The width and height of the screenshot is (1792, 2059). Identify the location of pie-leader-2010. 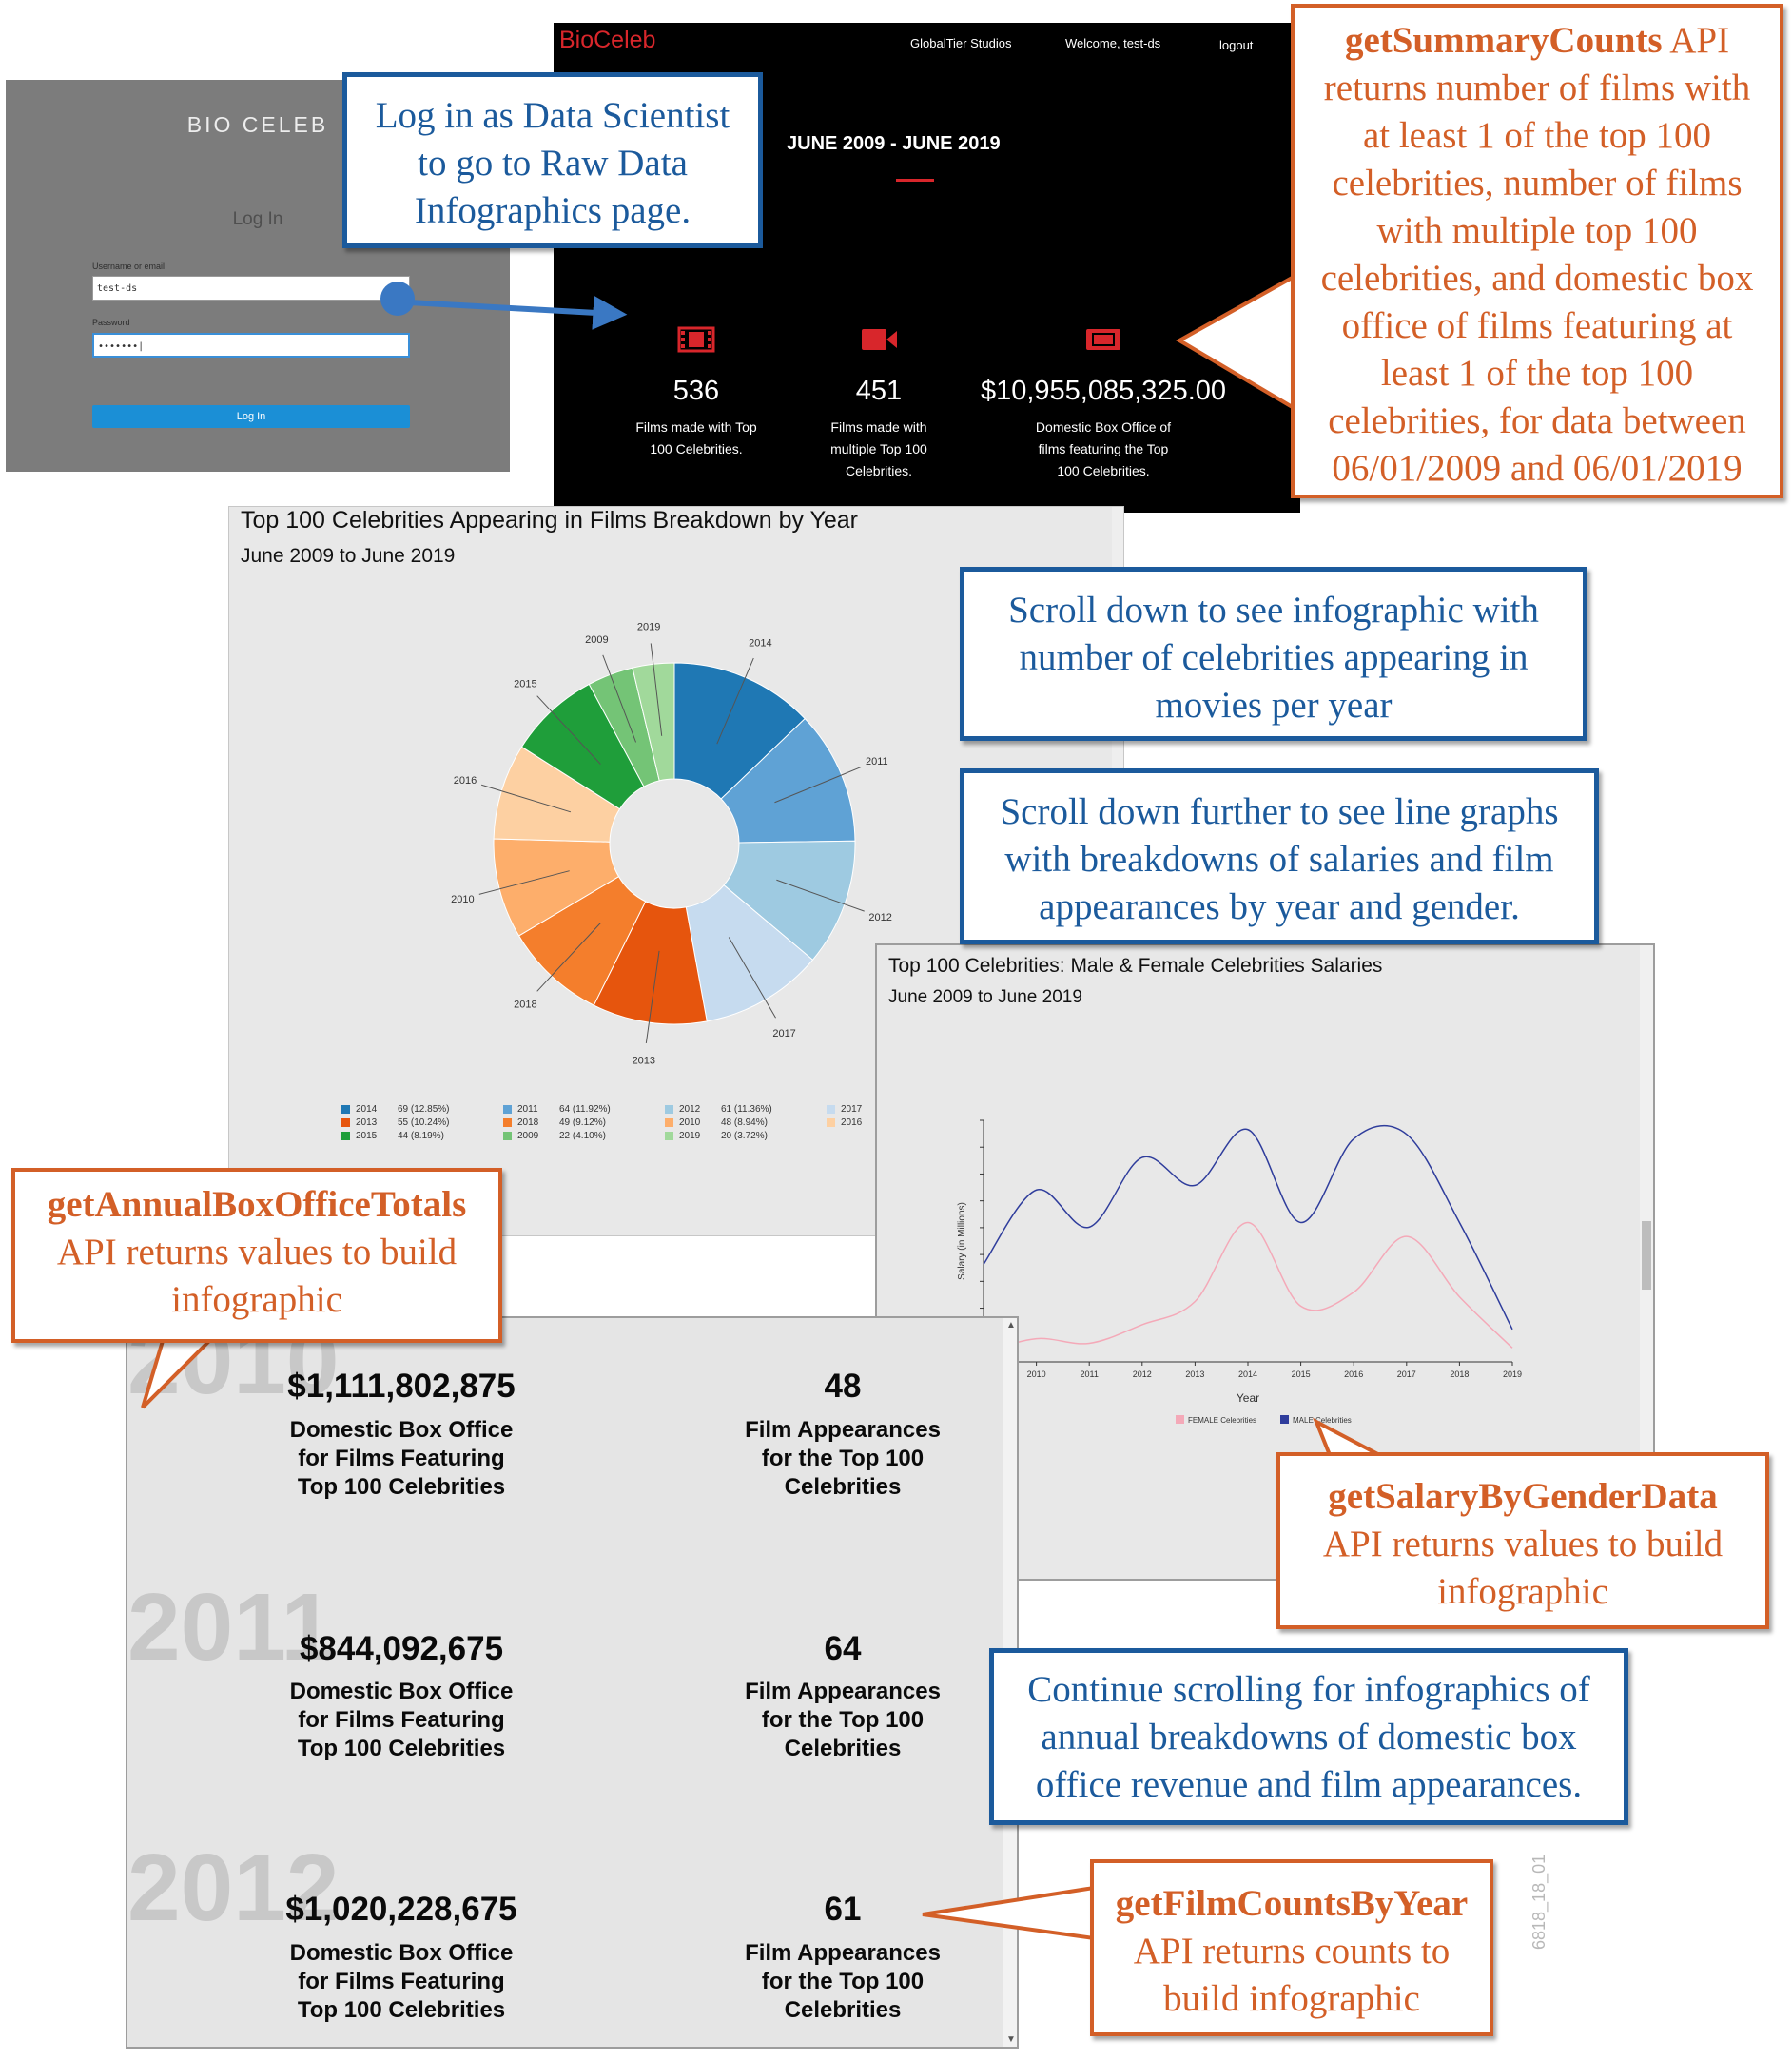
(524, 883).